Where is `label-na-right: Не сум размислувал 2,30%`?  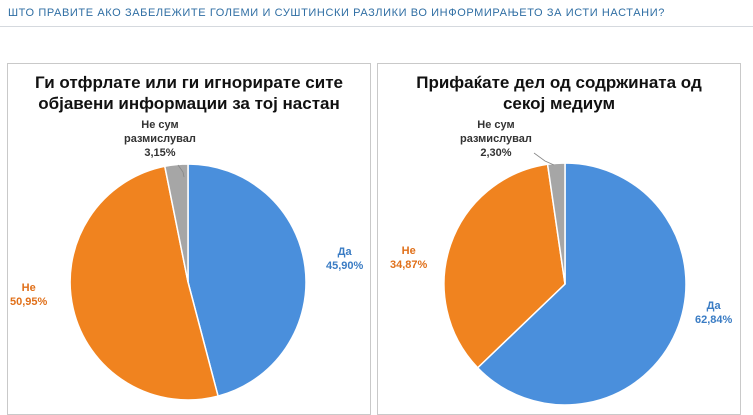 label-na-right: Не сум размислувал 2,30% is located at coordinates (496, 139).